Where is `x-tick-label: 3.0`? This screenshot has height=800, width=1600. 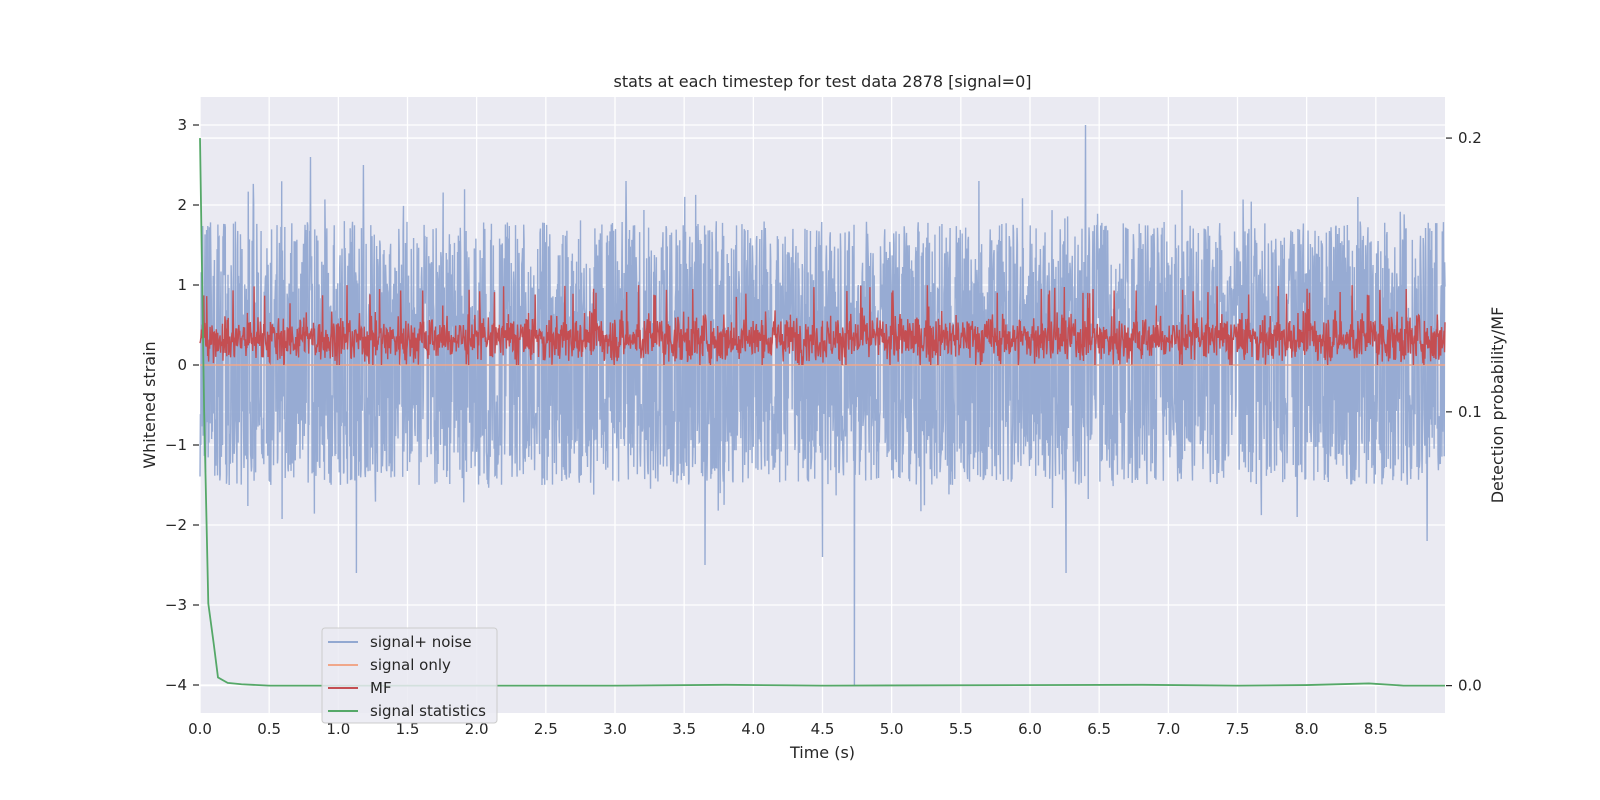
x-tick-label: 3.0 is located at coordinates (615, 729).